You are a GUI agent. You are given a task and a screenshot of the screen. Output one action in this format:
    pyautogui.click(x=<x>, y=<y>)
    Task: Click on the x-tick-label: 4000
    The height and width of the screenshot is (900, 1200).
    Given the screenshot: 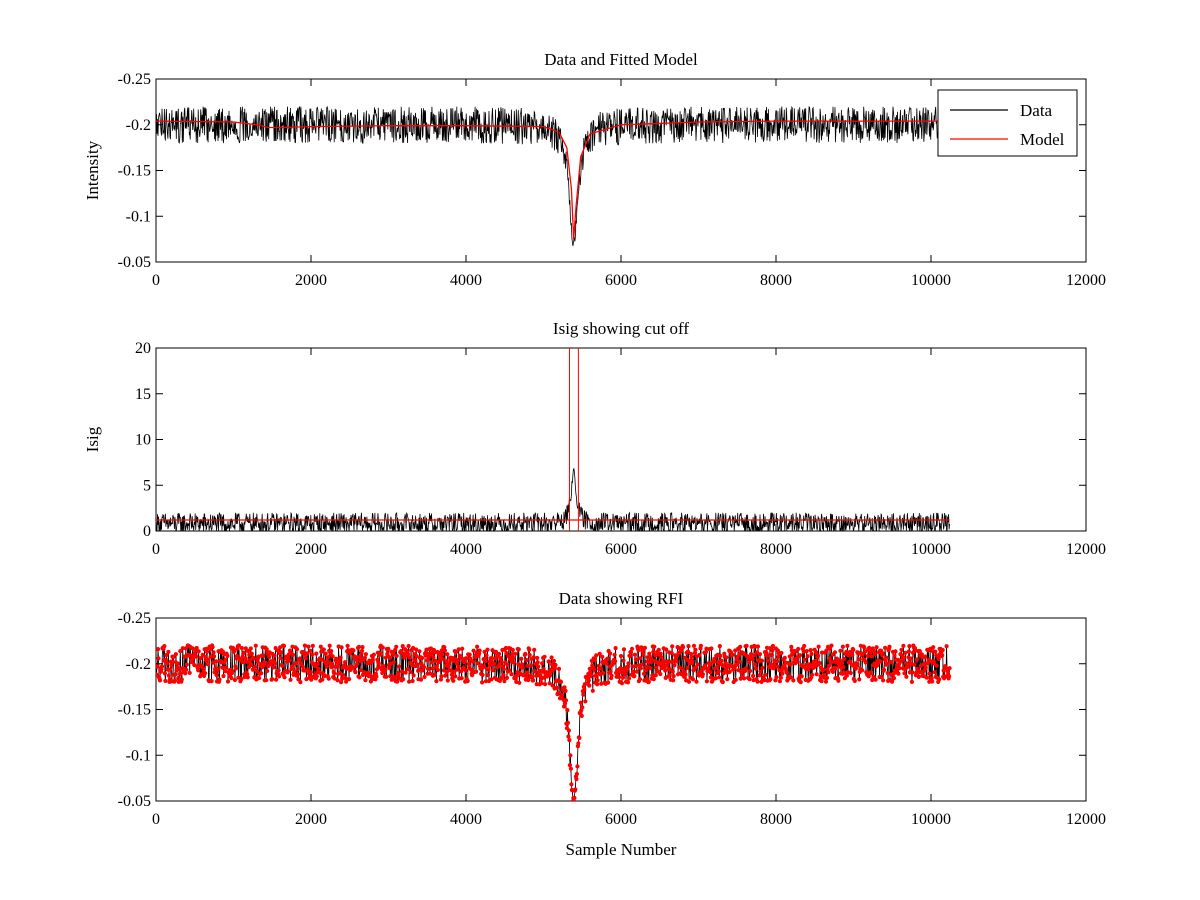 What is the action you would take?
    pyautogui.click(x=466, y=280)
    